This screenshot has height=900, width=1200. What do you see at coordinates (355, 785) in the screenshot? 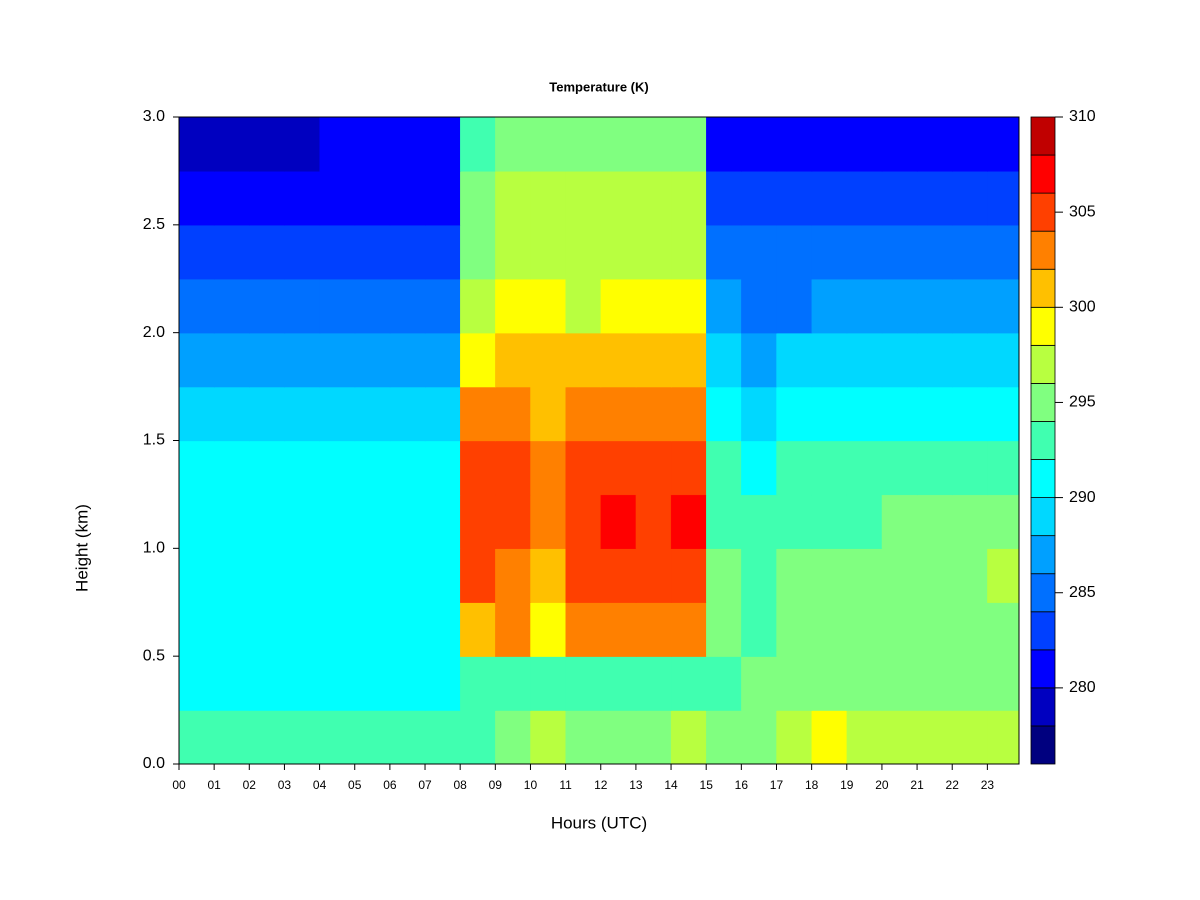
I see `x-tick-label: 05` at bounding box center [355, 785].